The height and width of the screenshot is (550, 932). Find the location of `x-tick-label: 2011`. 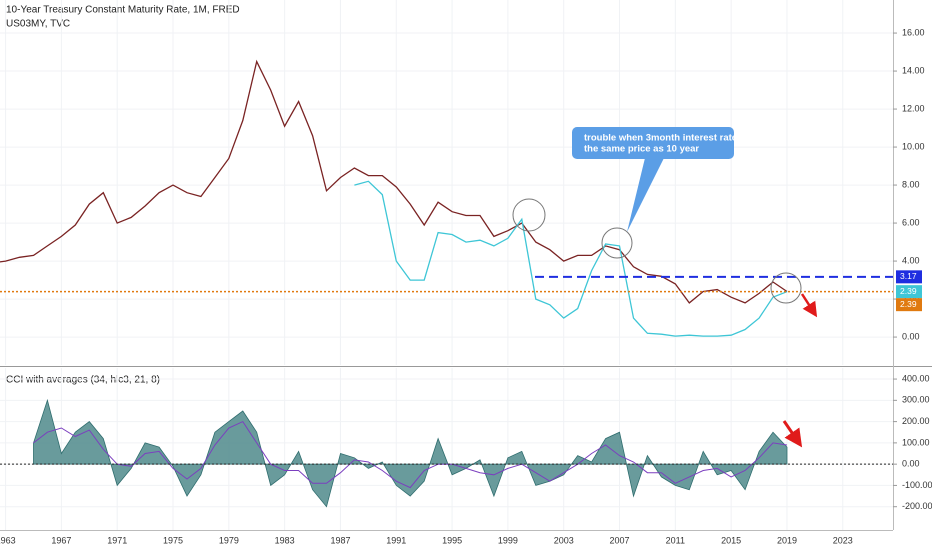

x-tick-label: 2011 is located at coordinates (675, 540).